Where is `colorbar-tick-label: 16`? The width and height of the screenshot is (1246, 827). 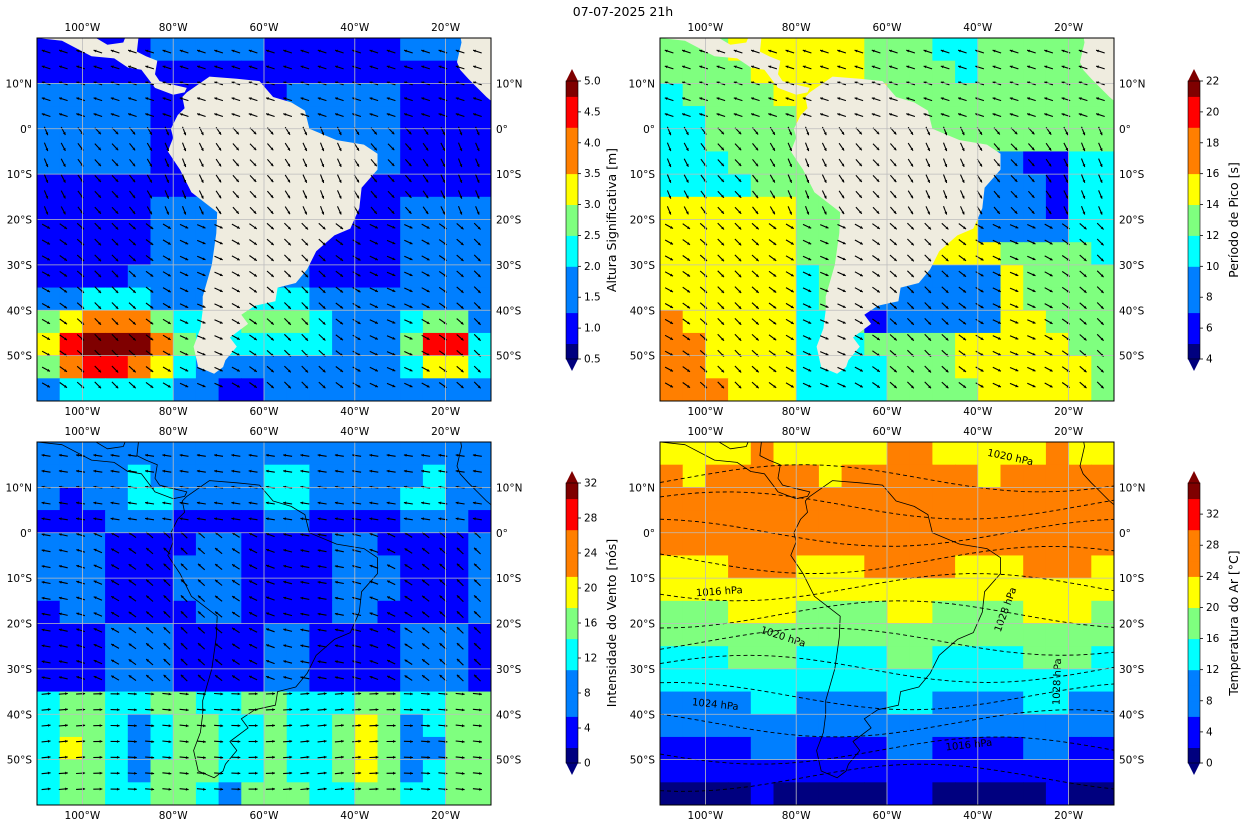
colorbar-tick-label: 16 is located at coordinates (1213, 174).